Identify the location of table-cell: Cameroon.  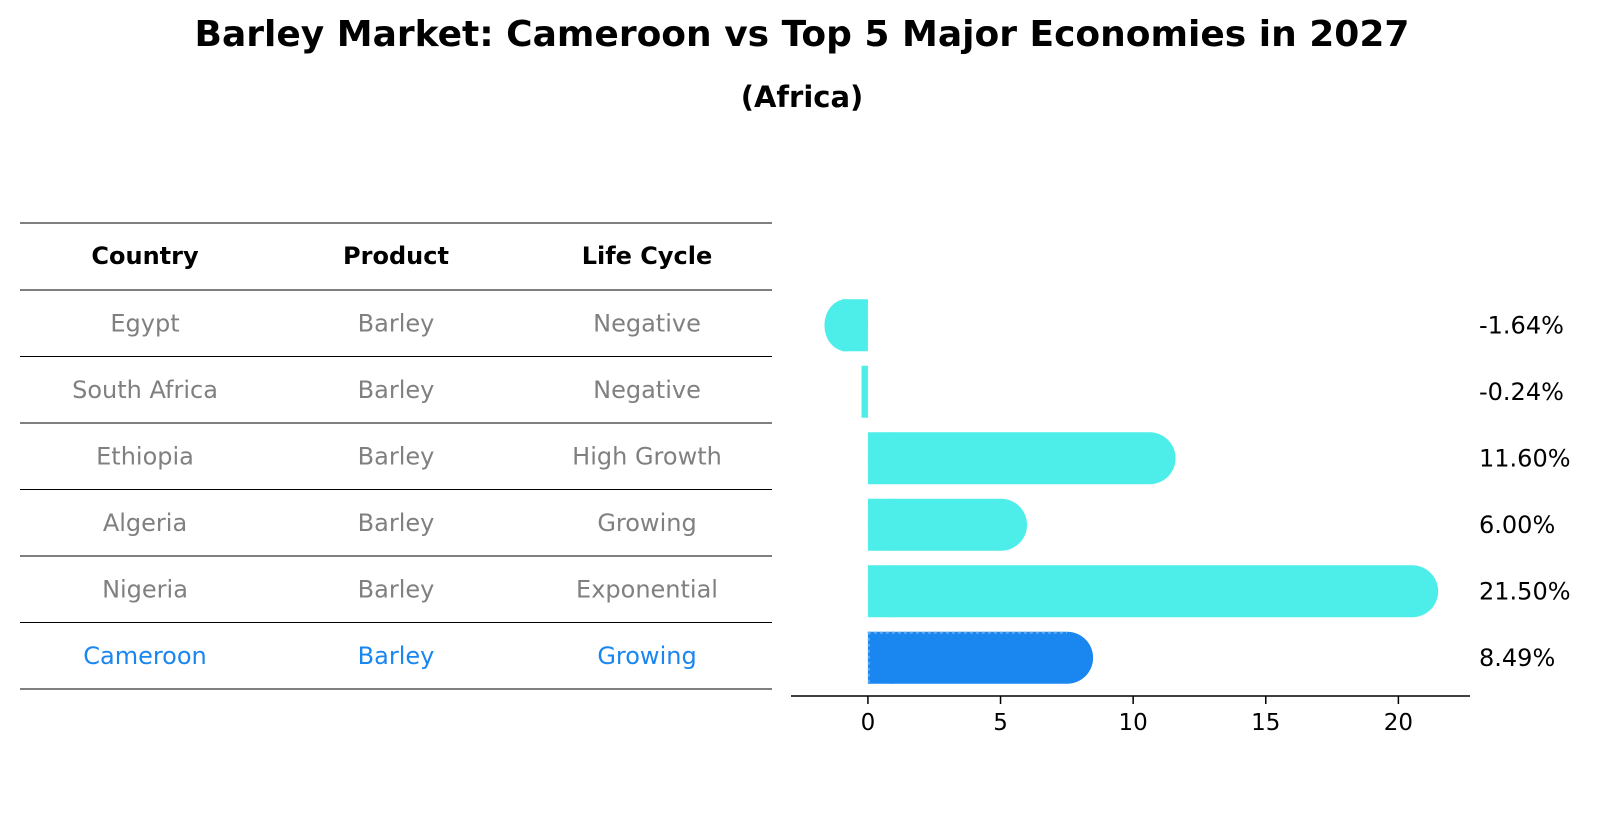
(145, 656).